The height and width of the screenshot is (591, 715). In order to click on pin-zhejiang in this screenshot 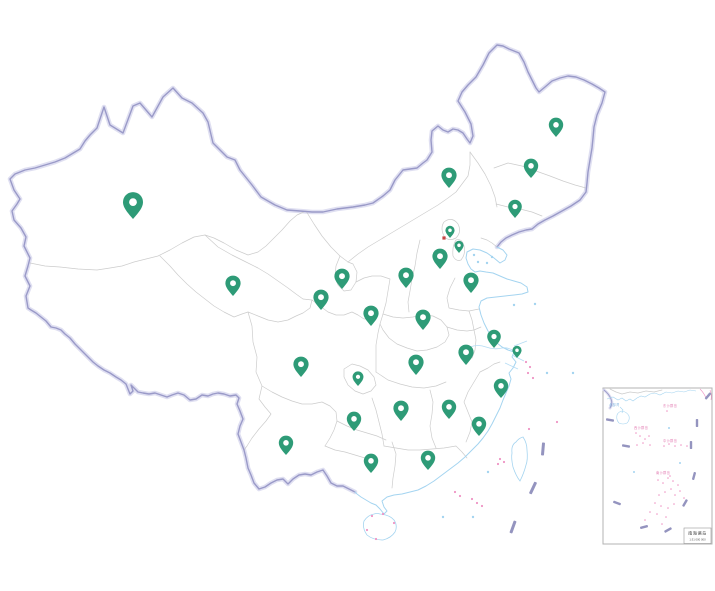, I will do `click(501, 388)`.